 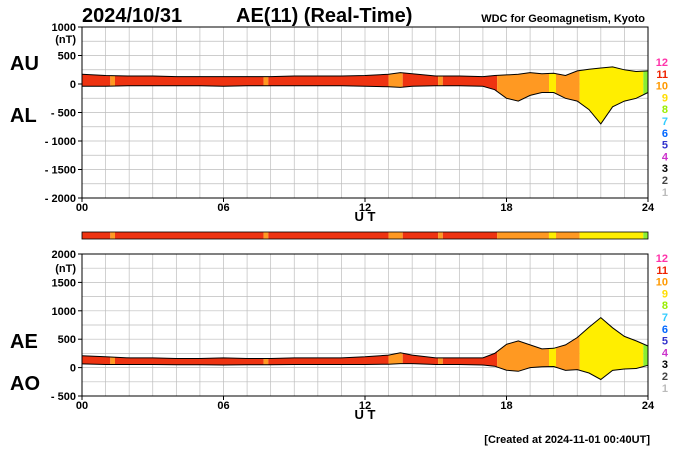 What do you see at coordinates (563, 19) in the screenshot?
I see `header-source: WDC for Geomagnetism, Kyoto` at bounding box center [563, 19].